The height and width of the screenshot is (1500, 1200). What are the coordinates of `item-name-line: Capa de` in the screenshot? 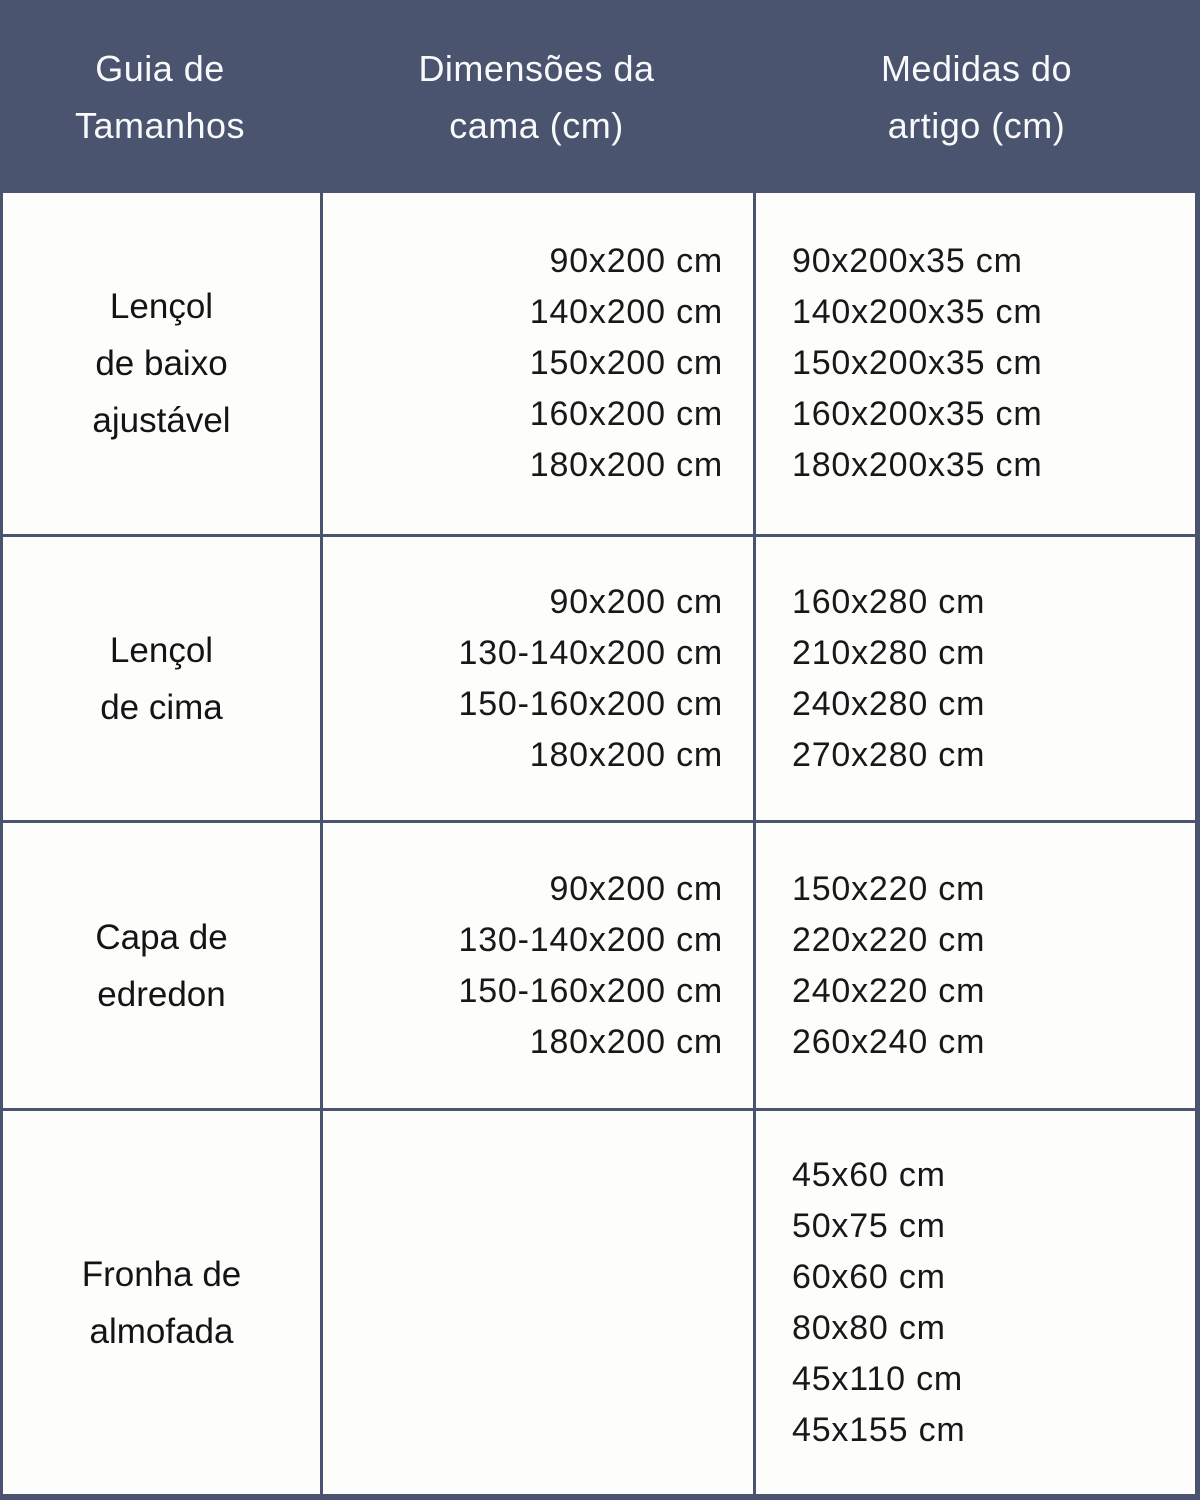 It's located at (161, 937).